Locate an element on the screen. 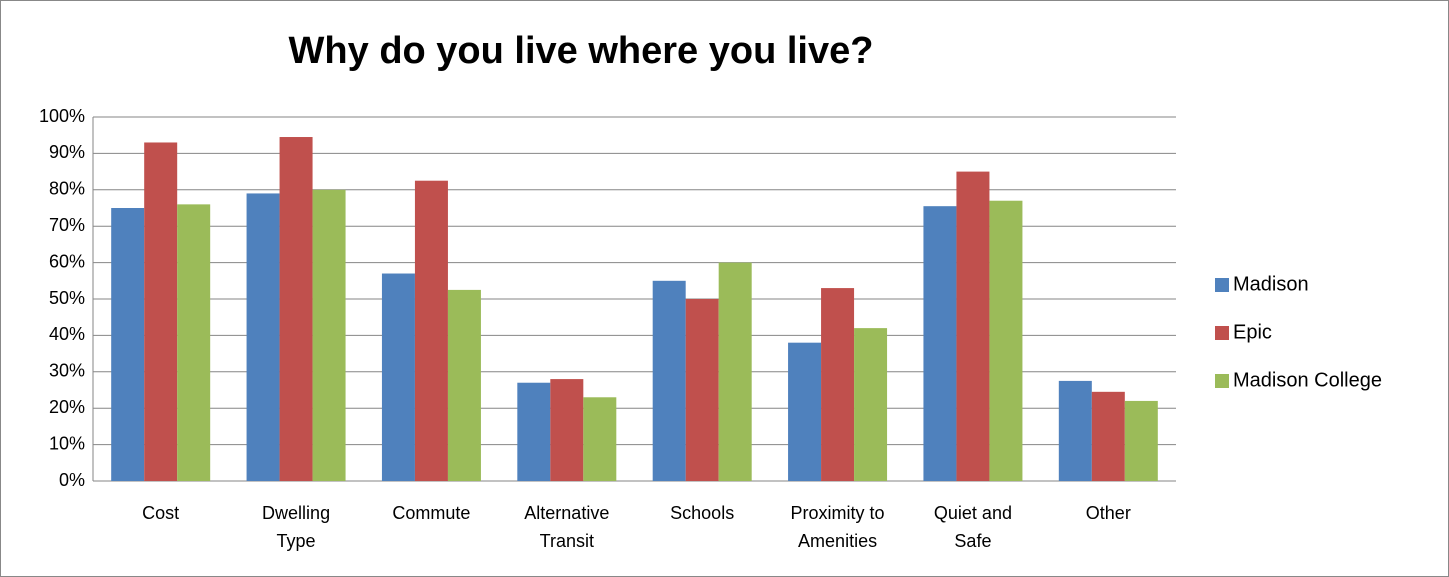 Image resolution: width=1449 pixels, height=577 pixels. y-tick-label: 50% is located at coordinates (67, 298).